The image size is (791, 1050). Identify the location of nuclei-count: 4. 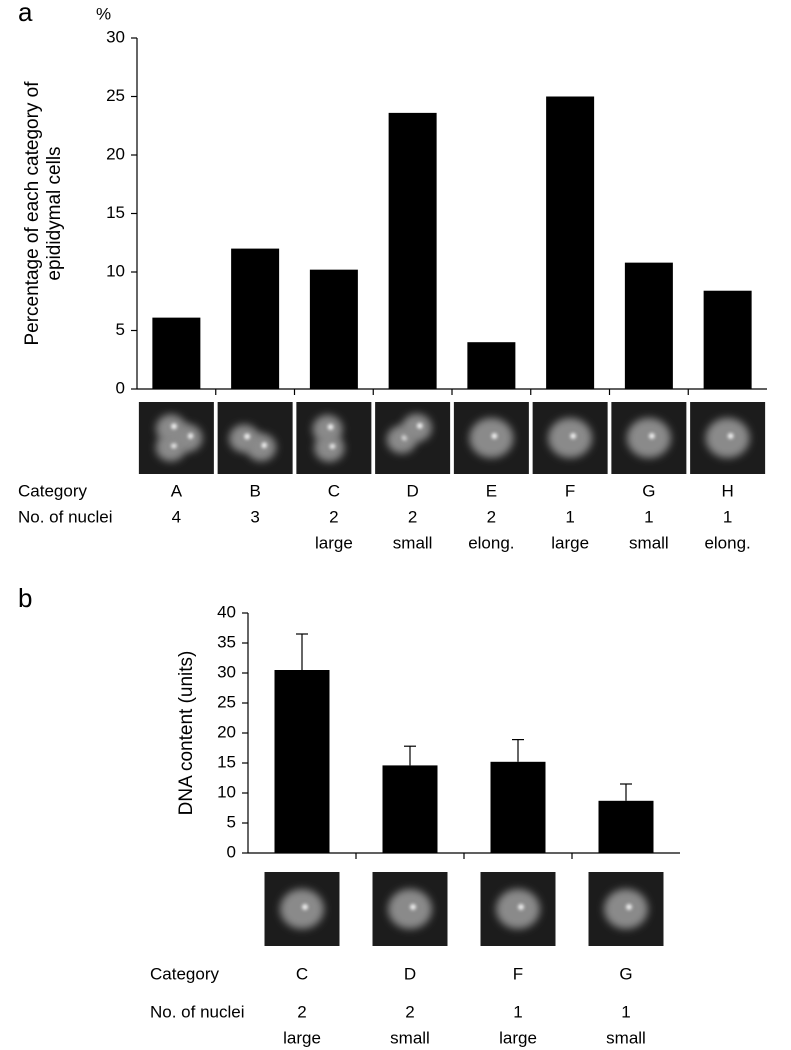
(176, 516).